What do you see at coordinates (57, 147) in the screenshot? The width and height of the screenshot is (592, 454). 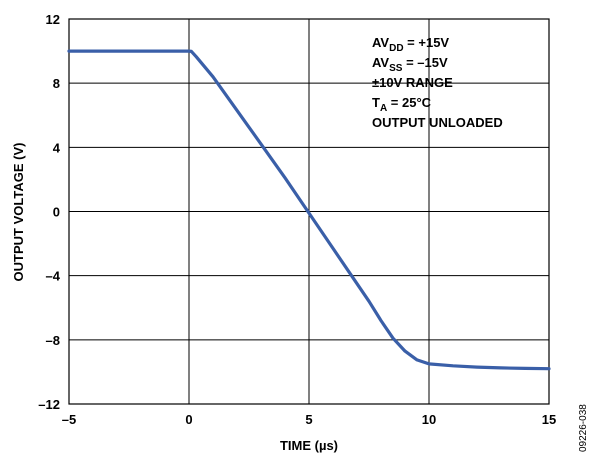 I see `y-tick-label: 4` at bounding box center [57, 147].